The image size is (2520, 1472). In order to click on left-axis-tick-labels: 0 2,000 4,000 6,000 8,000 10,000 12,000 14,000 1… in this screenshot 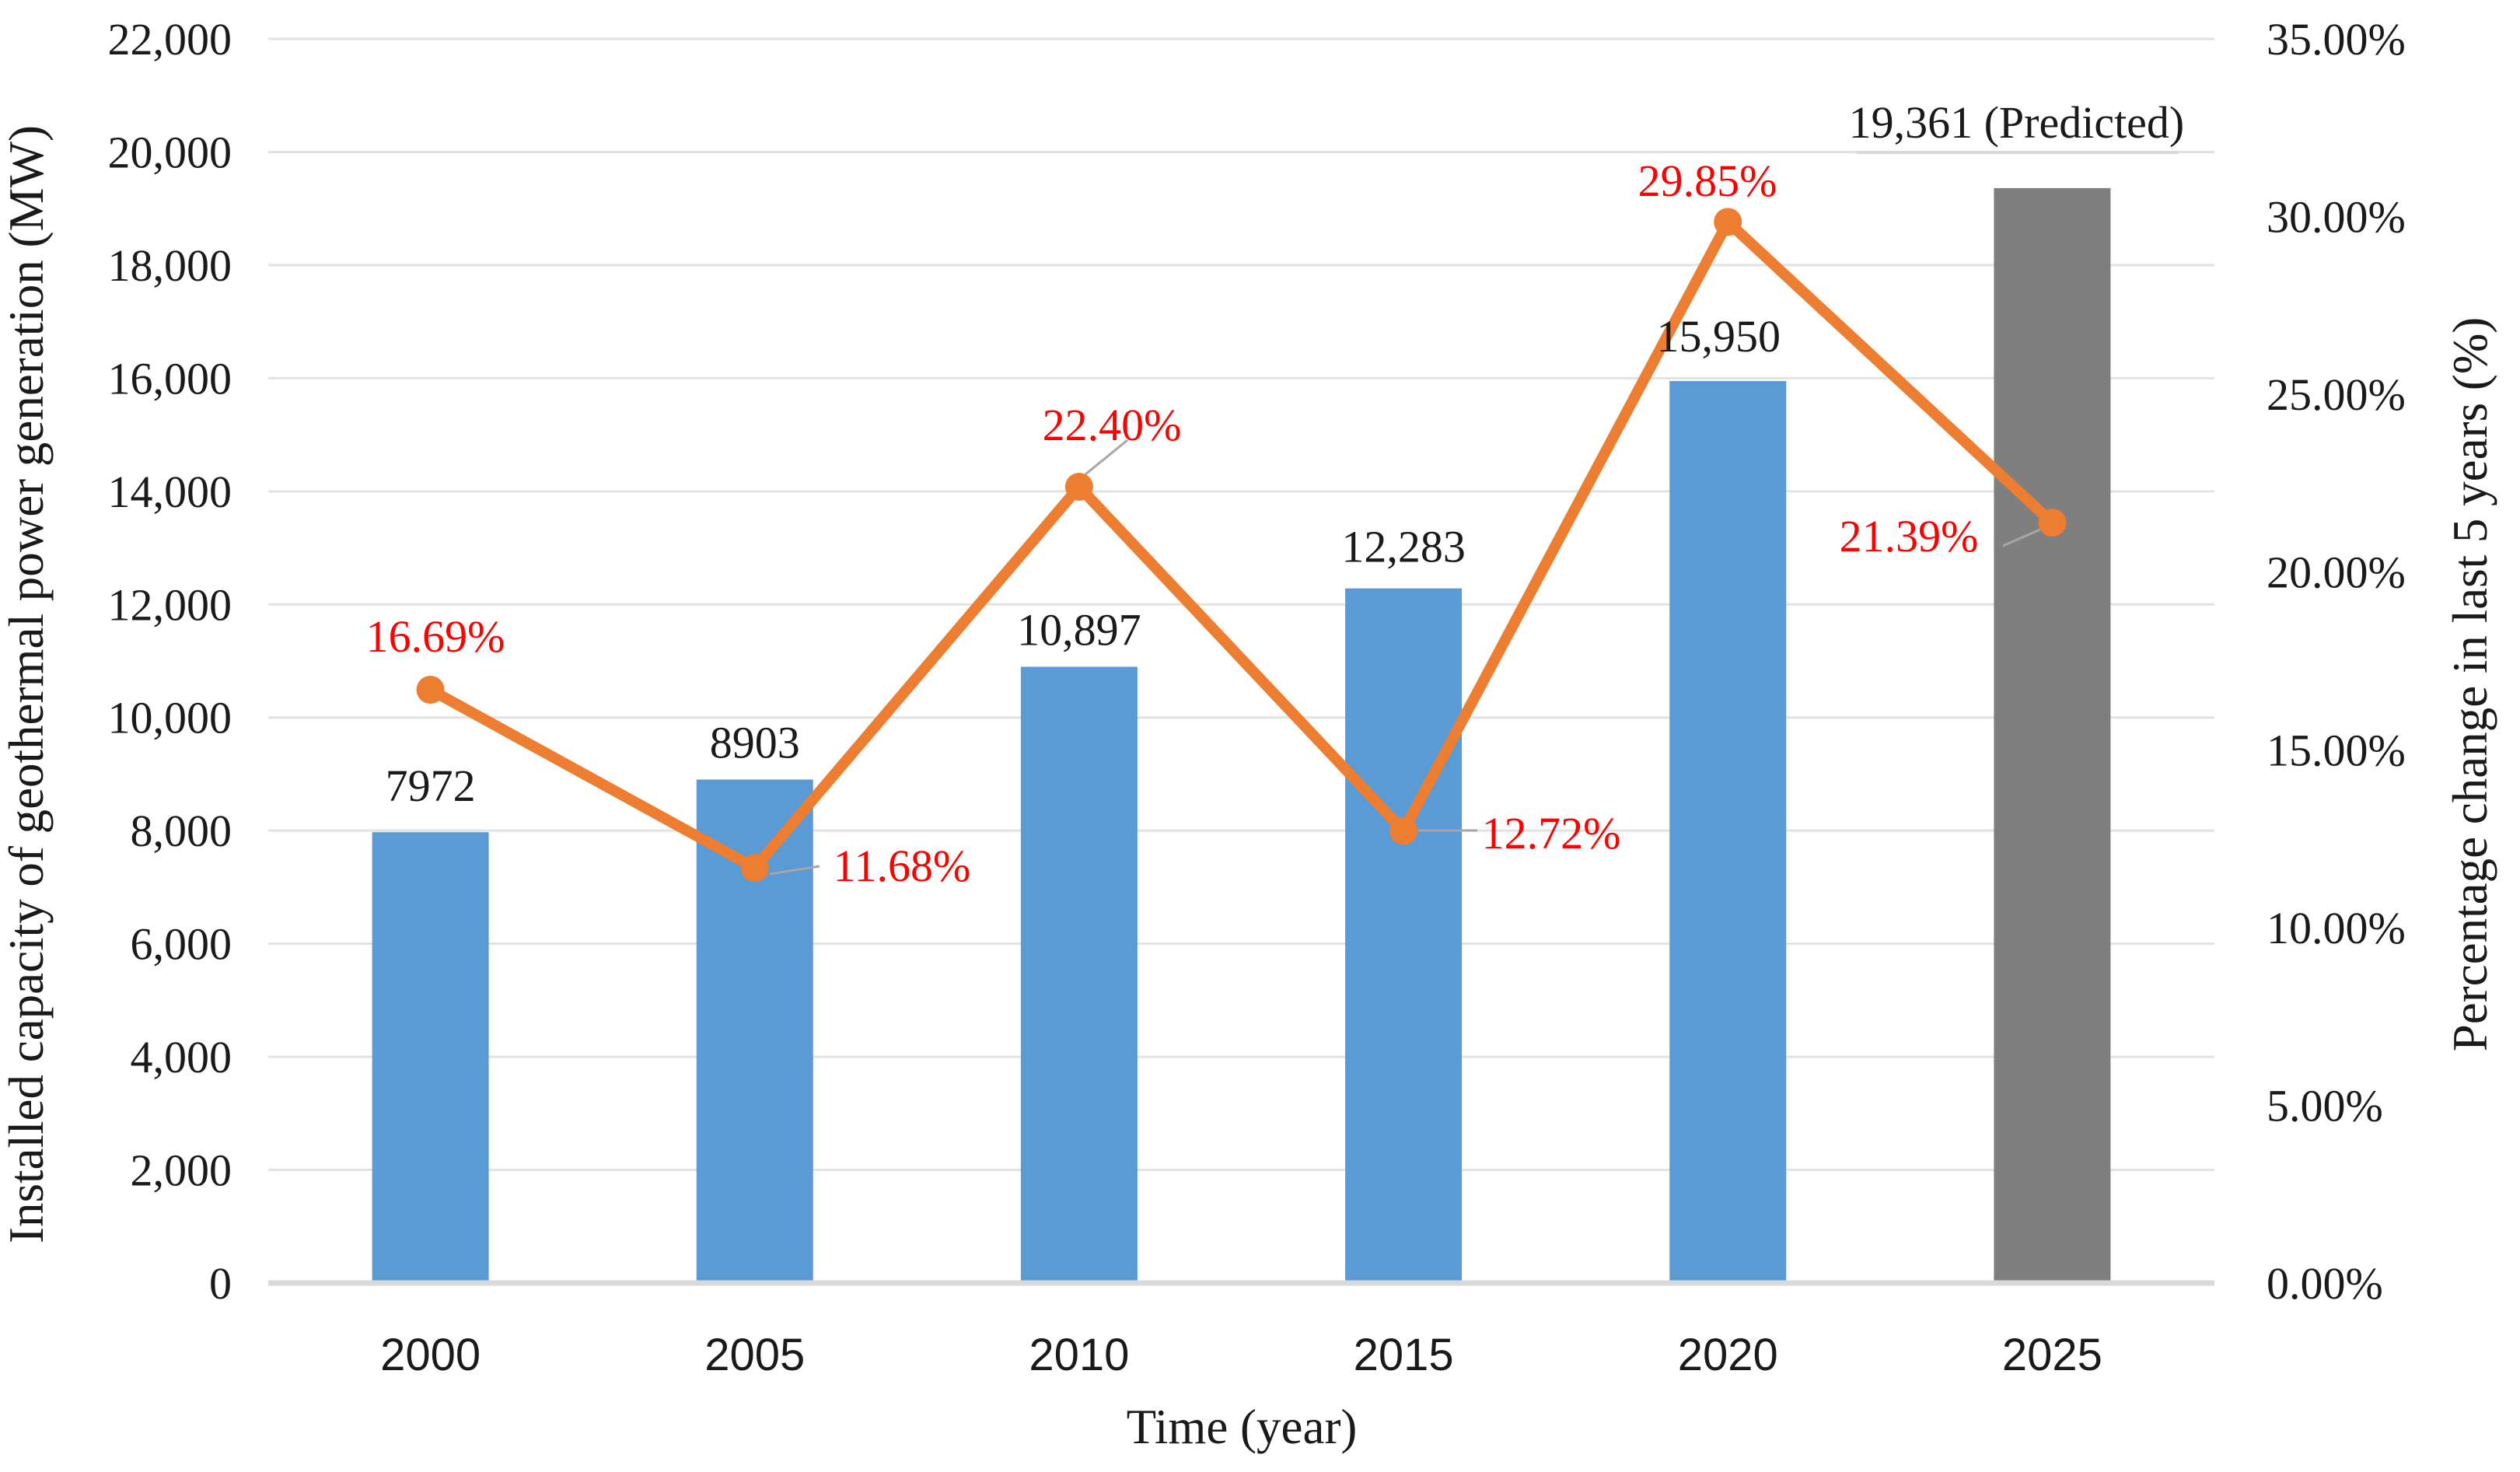, I will do `click(170, 661)`.